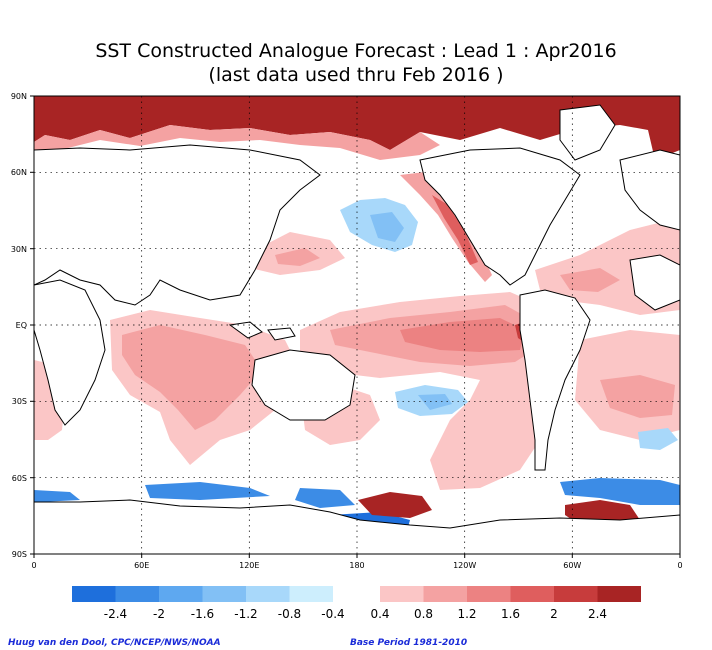  Describe the element at coordinates (587, 132) in the screenshot. I see `greenland` at that location.